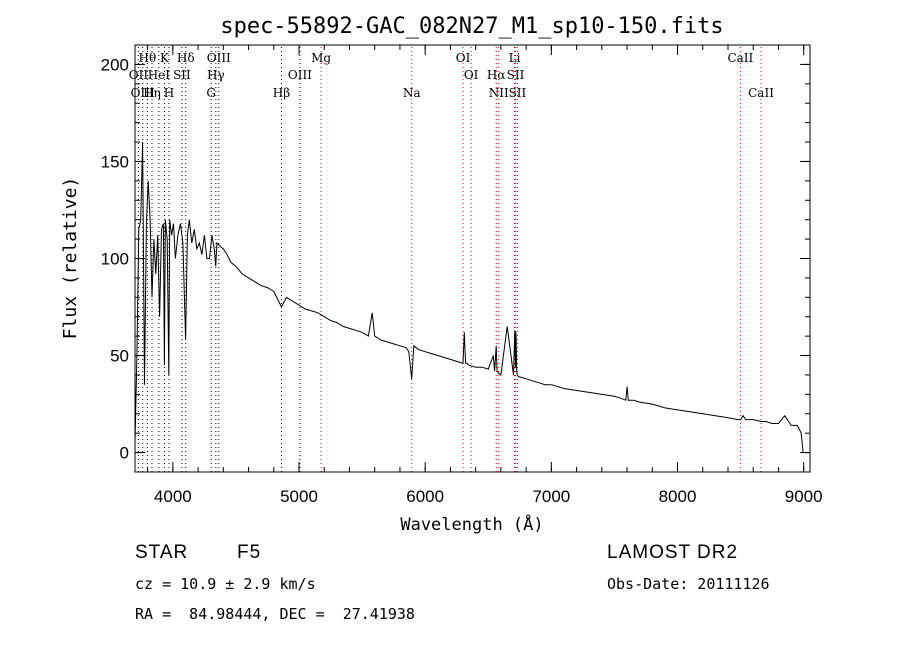 The height and width of the screenshot is (650, 900). Describe the element at coordinates (673, 552) in the screenshot. I see `survey-label: LAMOST DR2` at that location.